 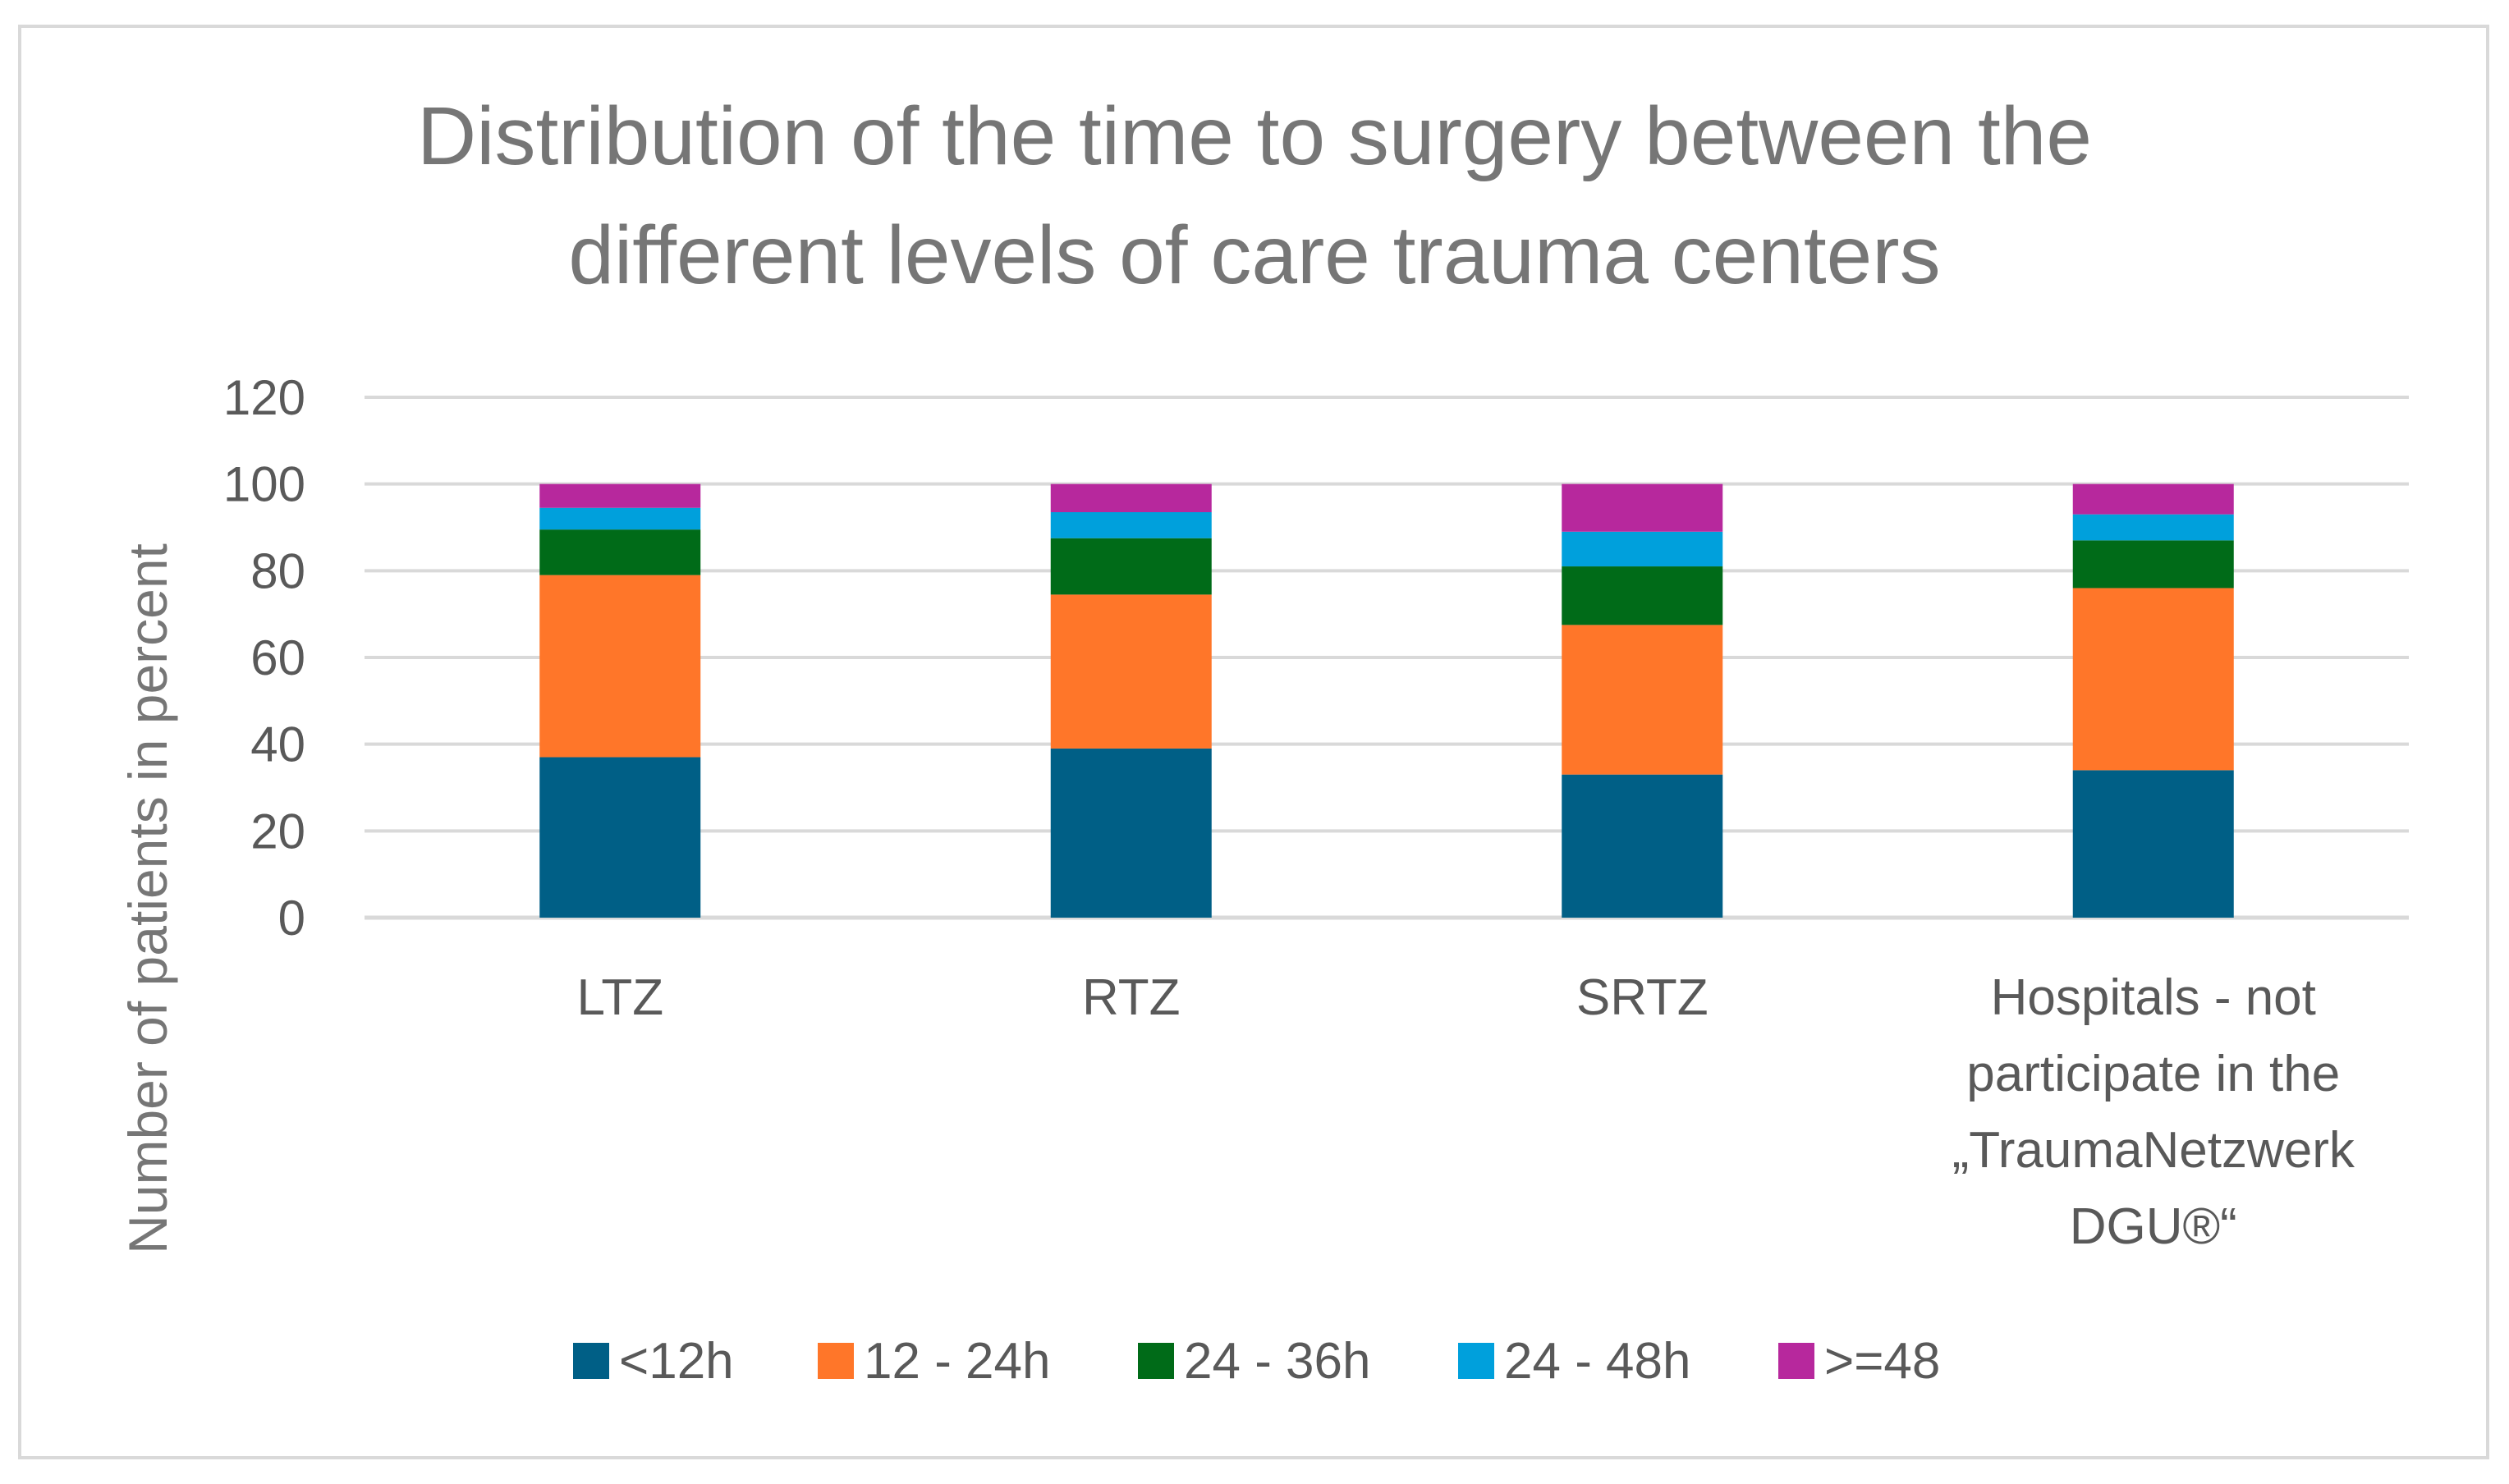 What do you see at coordinates (277, 657) in the screenshot?
I see `y-tick-label: 60` at bounding box center [277, 657].